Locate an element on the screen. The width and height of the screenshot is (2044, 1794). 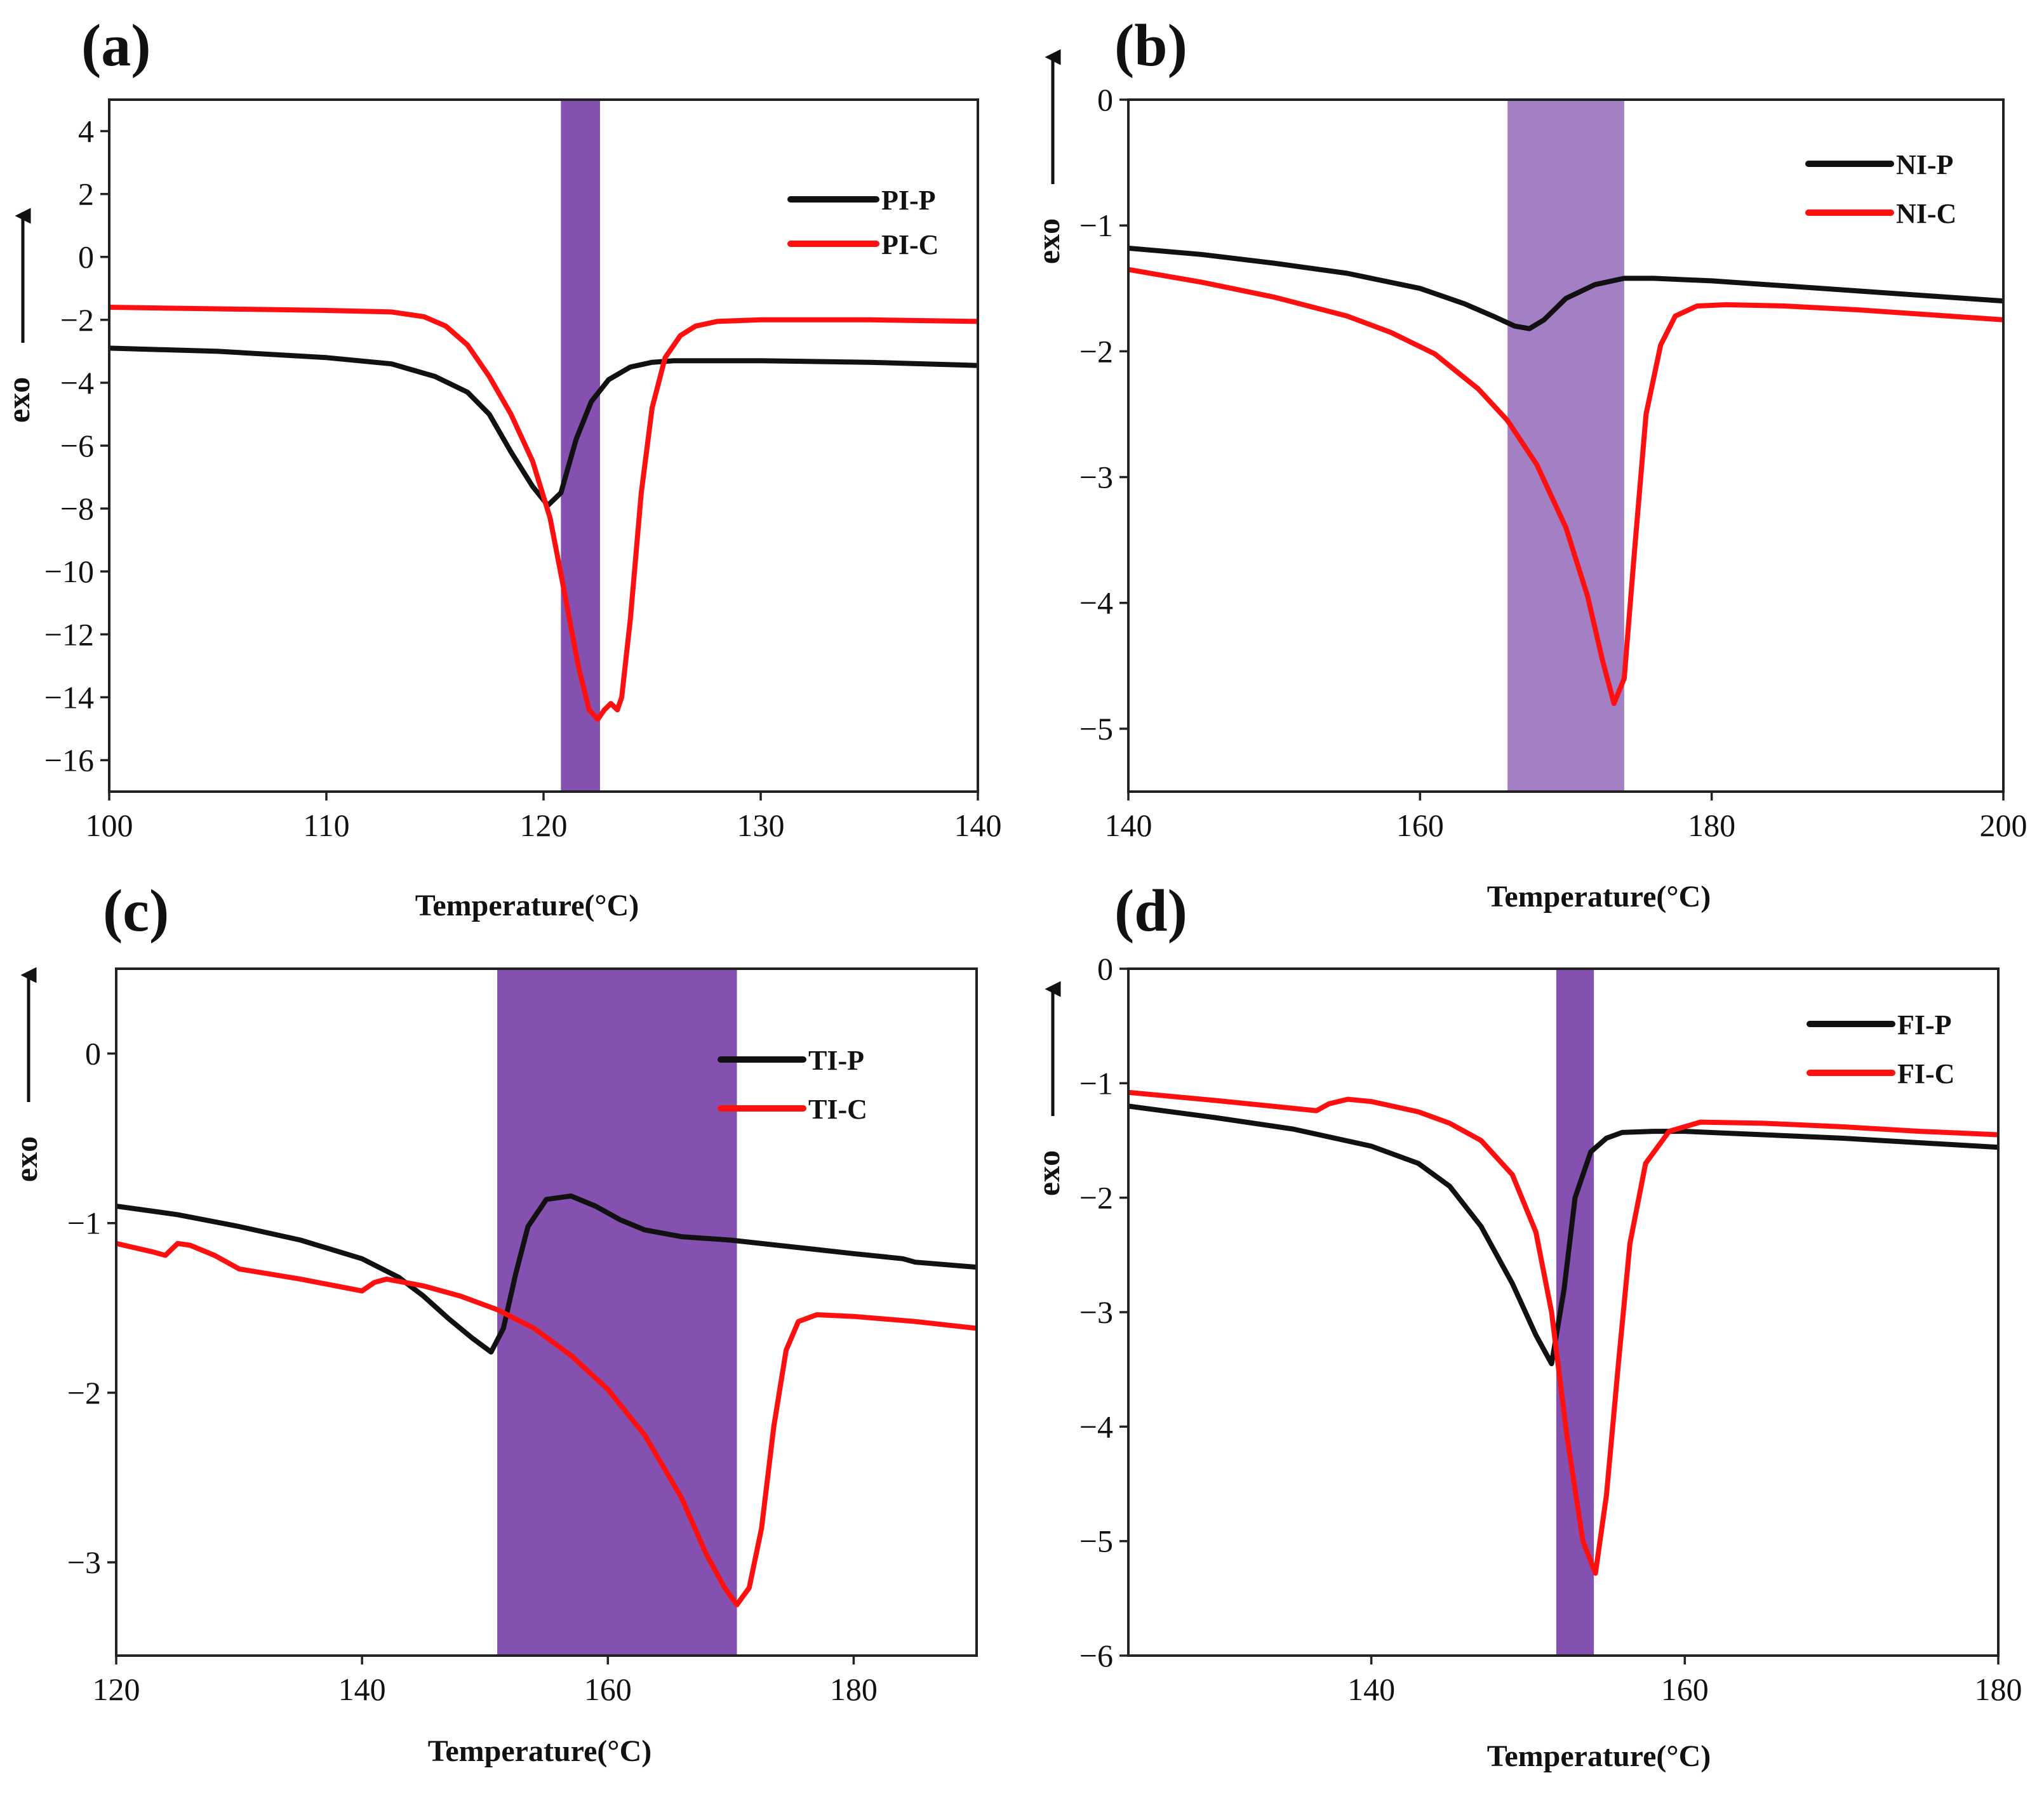
x-tick-label: 130 is located at coordinates (761, 825).